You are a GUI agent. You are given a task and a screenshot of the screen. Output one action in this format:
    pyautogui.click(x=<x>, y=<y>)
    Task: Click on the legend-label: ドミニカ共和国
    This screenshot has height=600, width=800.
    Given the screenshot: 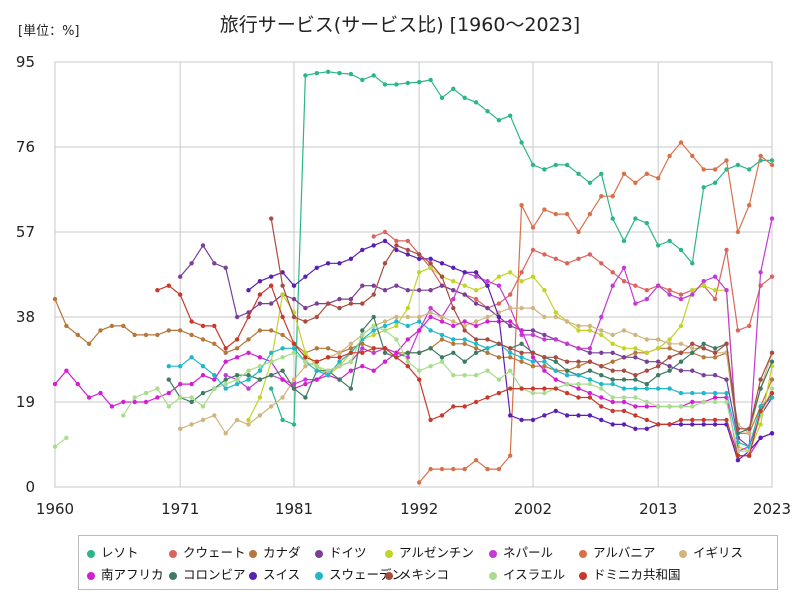 What is the action you would take?
    pyautogui.click(x=637, y=574)
    